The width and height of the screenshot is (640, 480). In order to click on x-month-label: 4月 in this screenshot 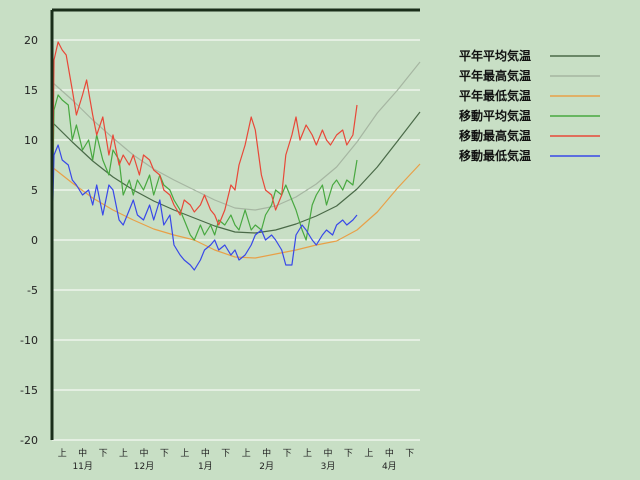, I will do `click(389, 466)`.